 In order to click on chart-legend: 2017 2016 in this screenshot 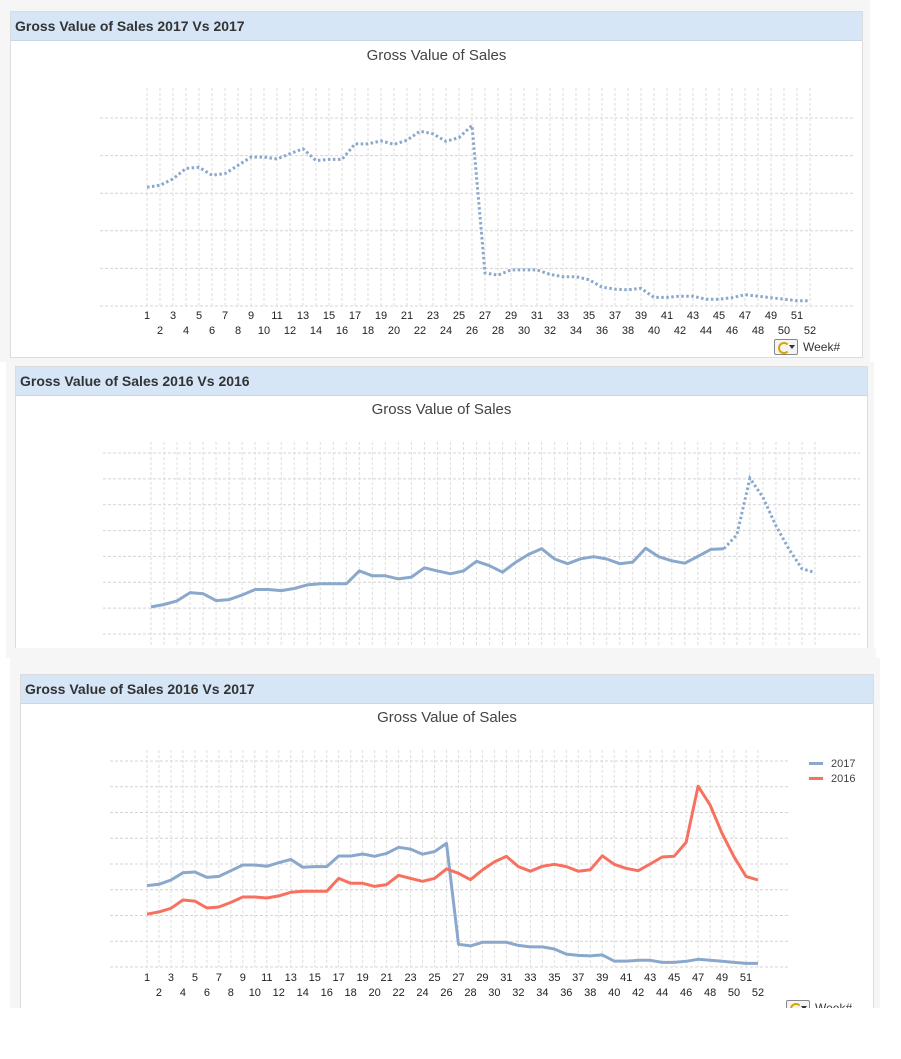, I will do `click(832, 771)`.